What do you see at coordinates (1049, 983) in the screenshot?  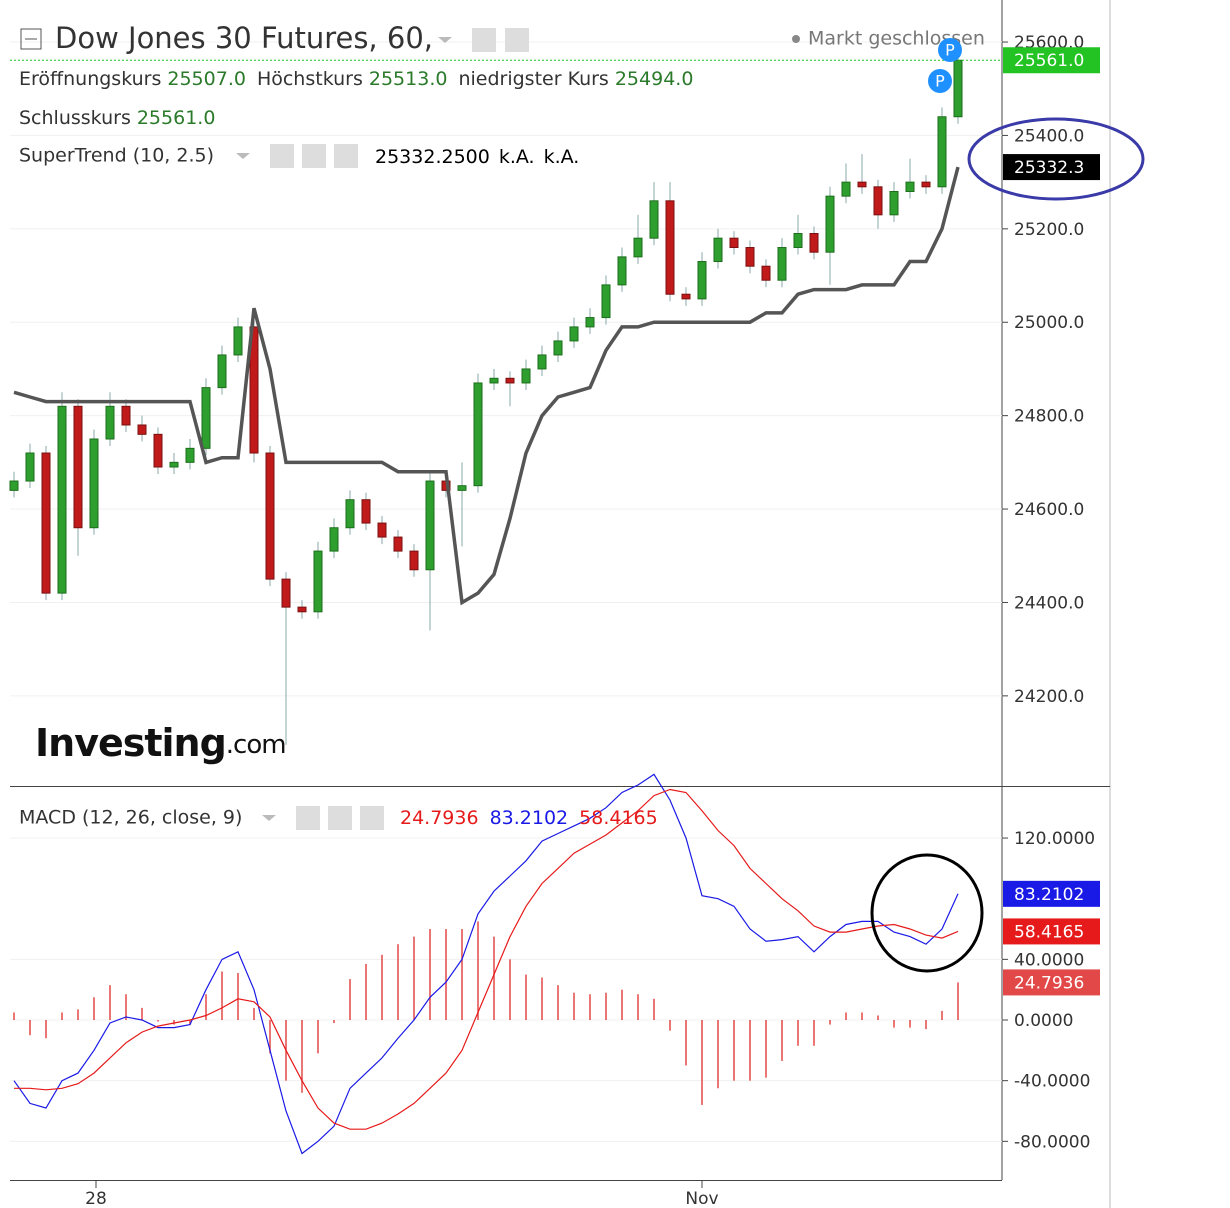 I see `price-label: 24.7936` at bounding box center [1049, 983].